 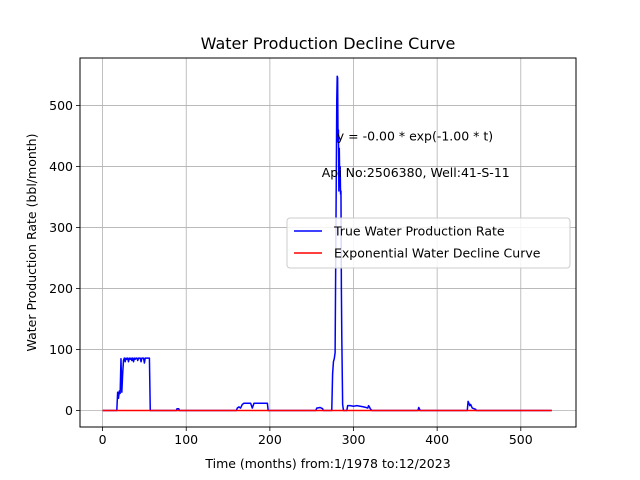 I want to click on y-tick-label: 200, so click(x=61, y=288).